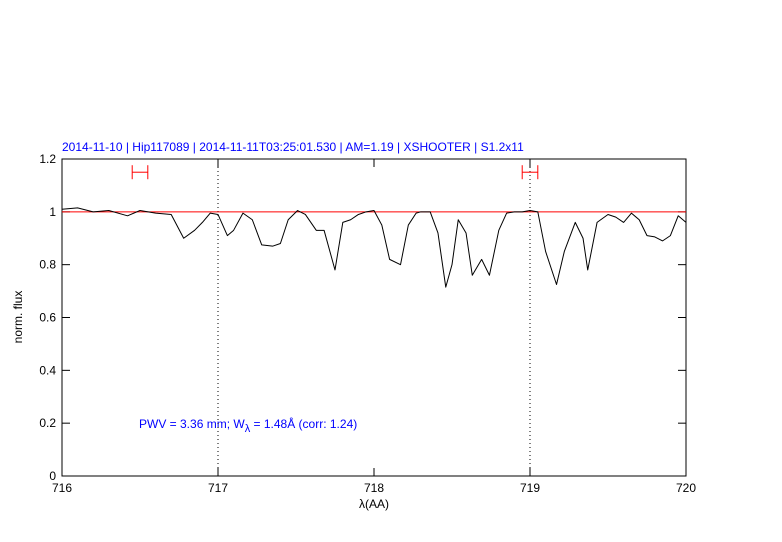 This screenshot has height=542, width=782. I want to click on y-tick-label: 0.2, so click(47, 423).